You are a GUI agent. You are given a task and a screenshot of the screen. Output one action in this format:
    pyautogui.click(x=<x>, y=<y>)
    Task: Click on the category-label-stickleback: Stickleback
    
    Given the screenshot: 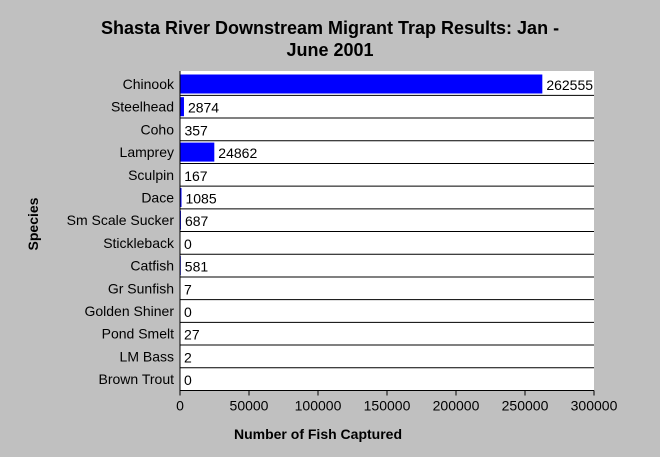 What is the action you would take?
    pyautogui.click(x=139, y=243)
    